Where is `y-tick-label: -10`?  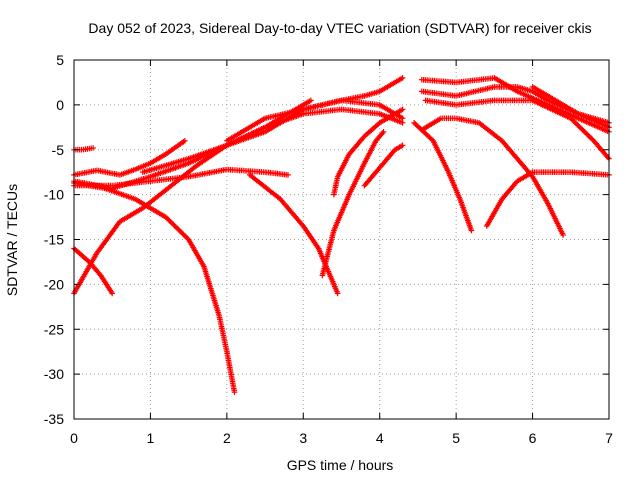
y-tick-label: -10 is located at coordinates (54, 195).